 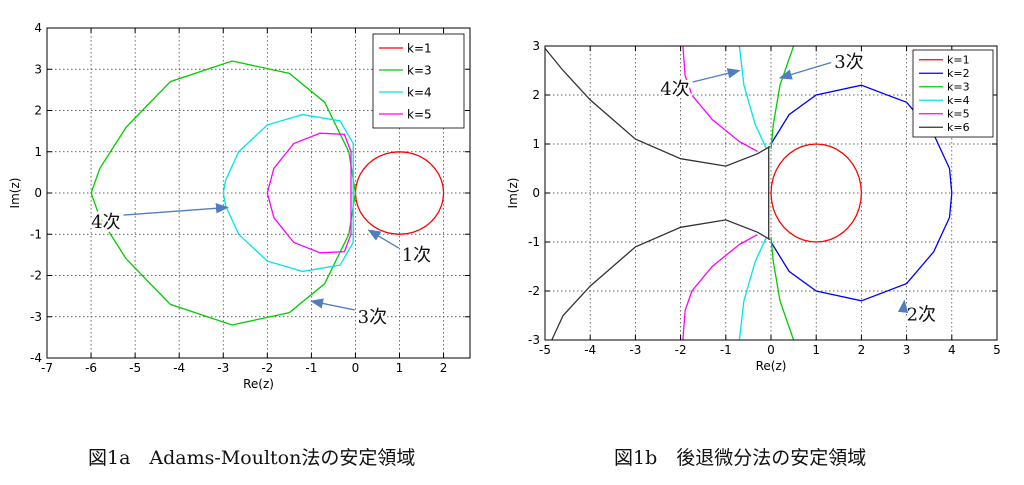 What do you see at coordinates (38, 28) in the screenshot?
I see `y-tick-label: 4` at bounding box center [38, 28].